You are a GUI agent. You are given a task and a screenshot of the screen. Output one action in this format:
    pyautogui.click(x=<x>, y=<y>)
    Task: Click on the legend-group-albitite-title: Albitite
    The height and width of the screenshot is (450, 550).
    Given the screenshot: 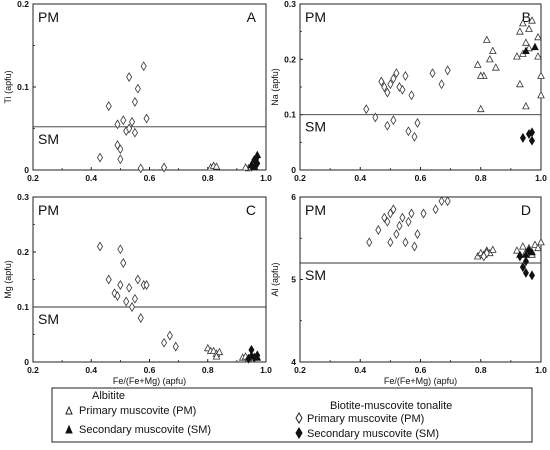 What is the action you would take?
    pyautogui.click(x=108, y=396)
    